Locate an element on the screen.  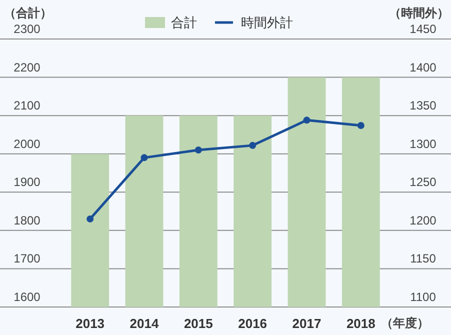
x-tick-label: 2014 is located at coordinates (145, 323).